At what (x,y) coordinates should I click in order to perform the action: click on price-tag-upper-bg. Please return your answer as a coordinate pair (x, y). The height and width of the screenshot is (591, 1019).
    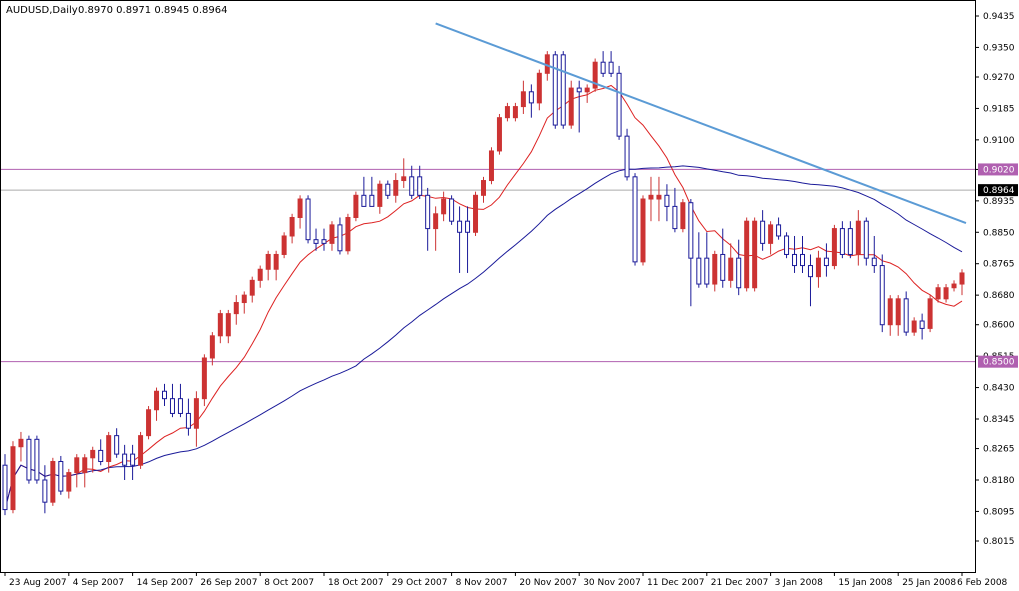
    Looking at the image, I should click on (998, 169).